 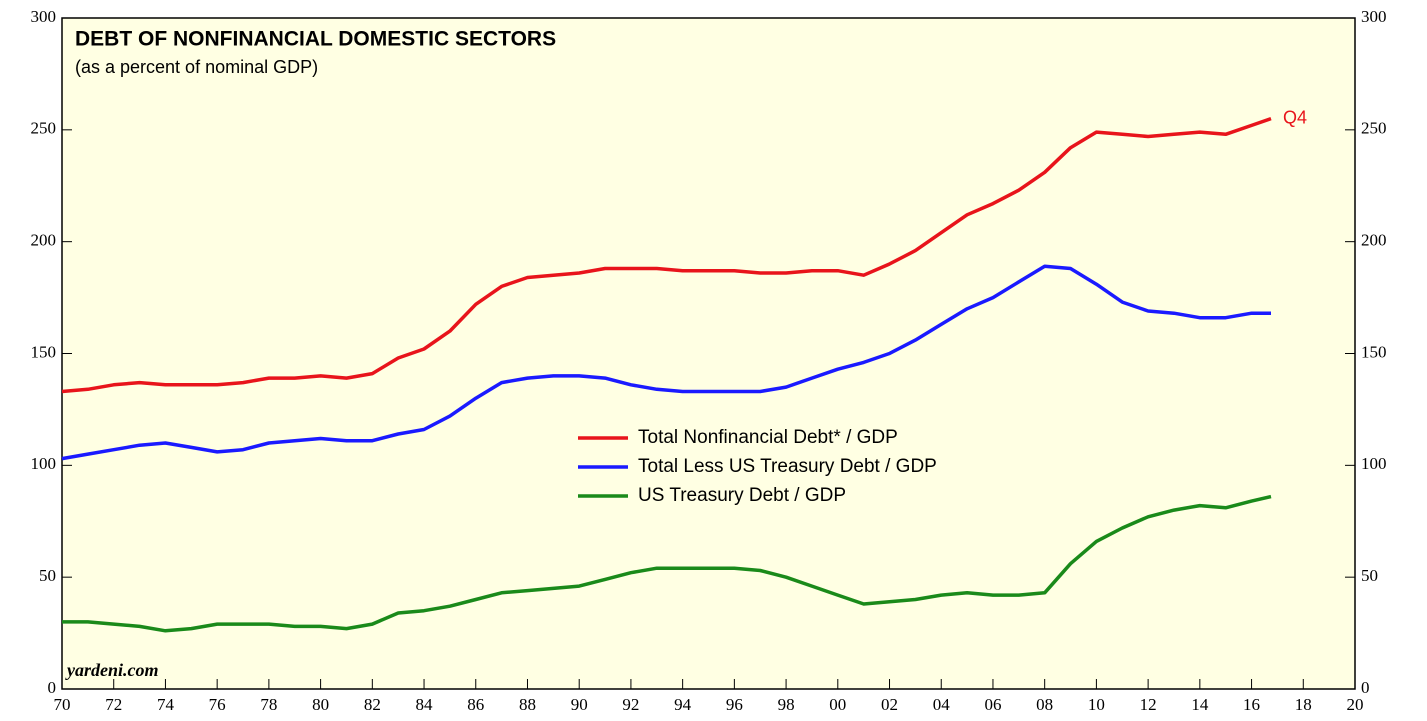 What do you see at coordinates (320, 704) in the screenshot?
I see `x-tick-label: 80` at bounding box center [320, 704].